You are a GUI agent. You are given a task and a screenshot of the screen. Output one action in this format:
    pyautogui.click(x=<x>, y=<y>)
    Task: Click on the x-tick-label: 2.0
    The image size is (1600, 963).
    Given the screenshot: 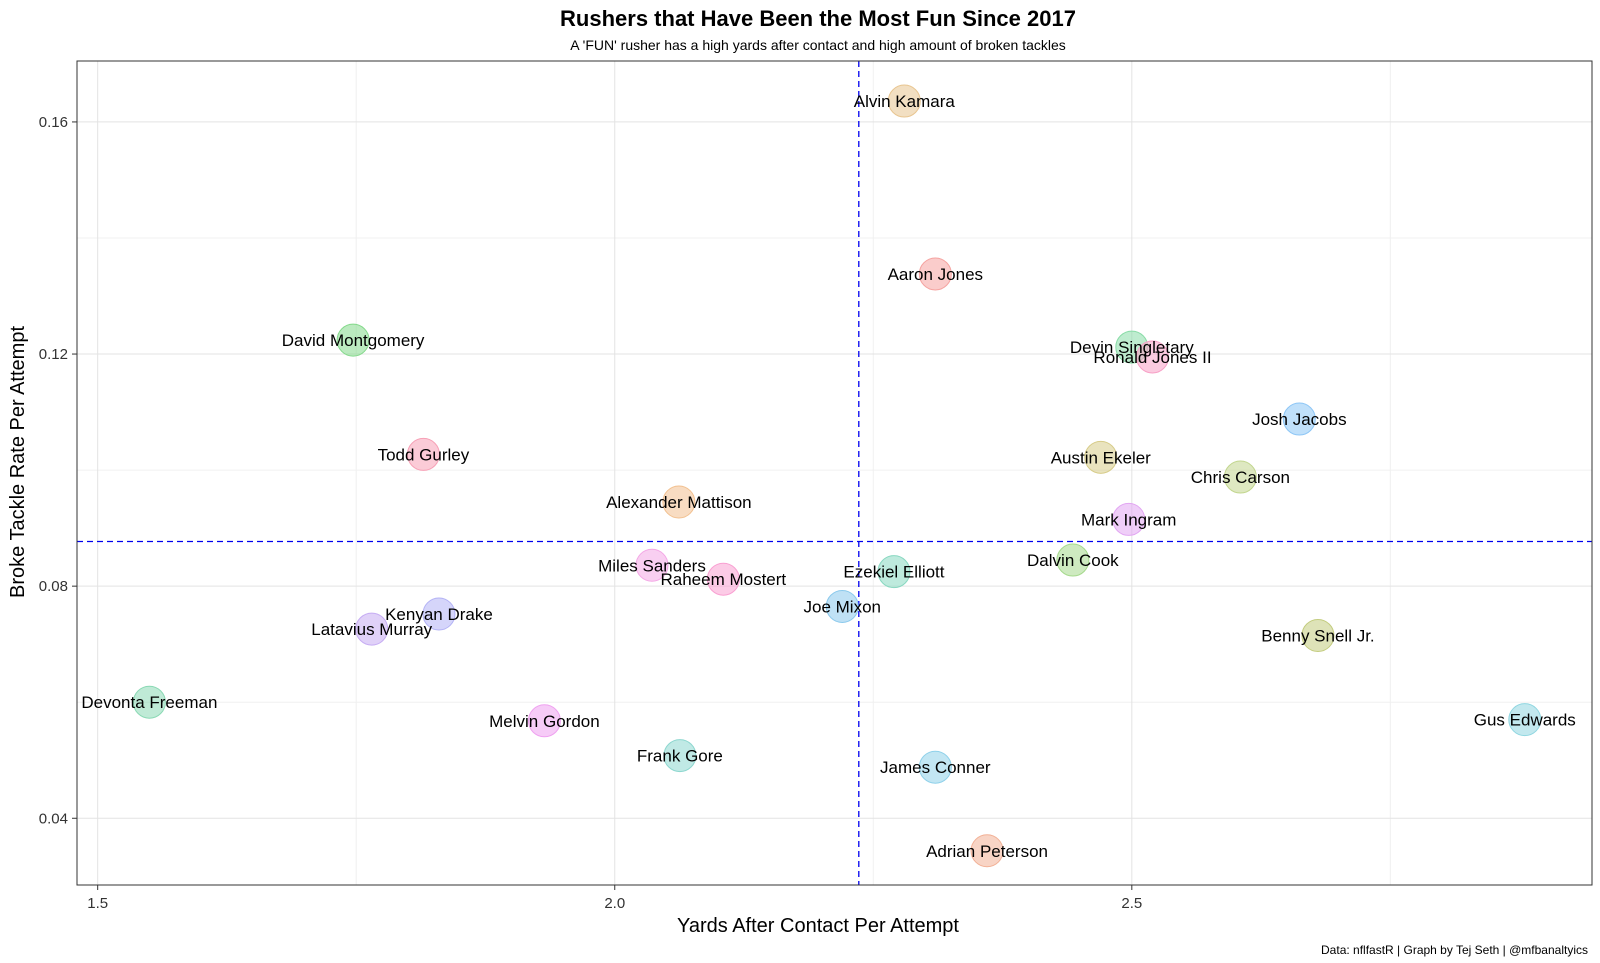 What is the action you would take?
    pyautogui.click(x=614, y=903)
    